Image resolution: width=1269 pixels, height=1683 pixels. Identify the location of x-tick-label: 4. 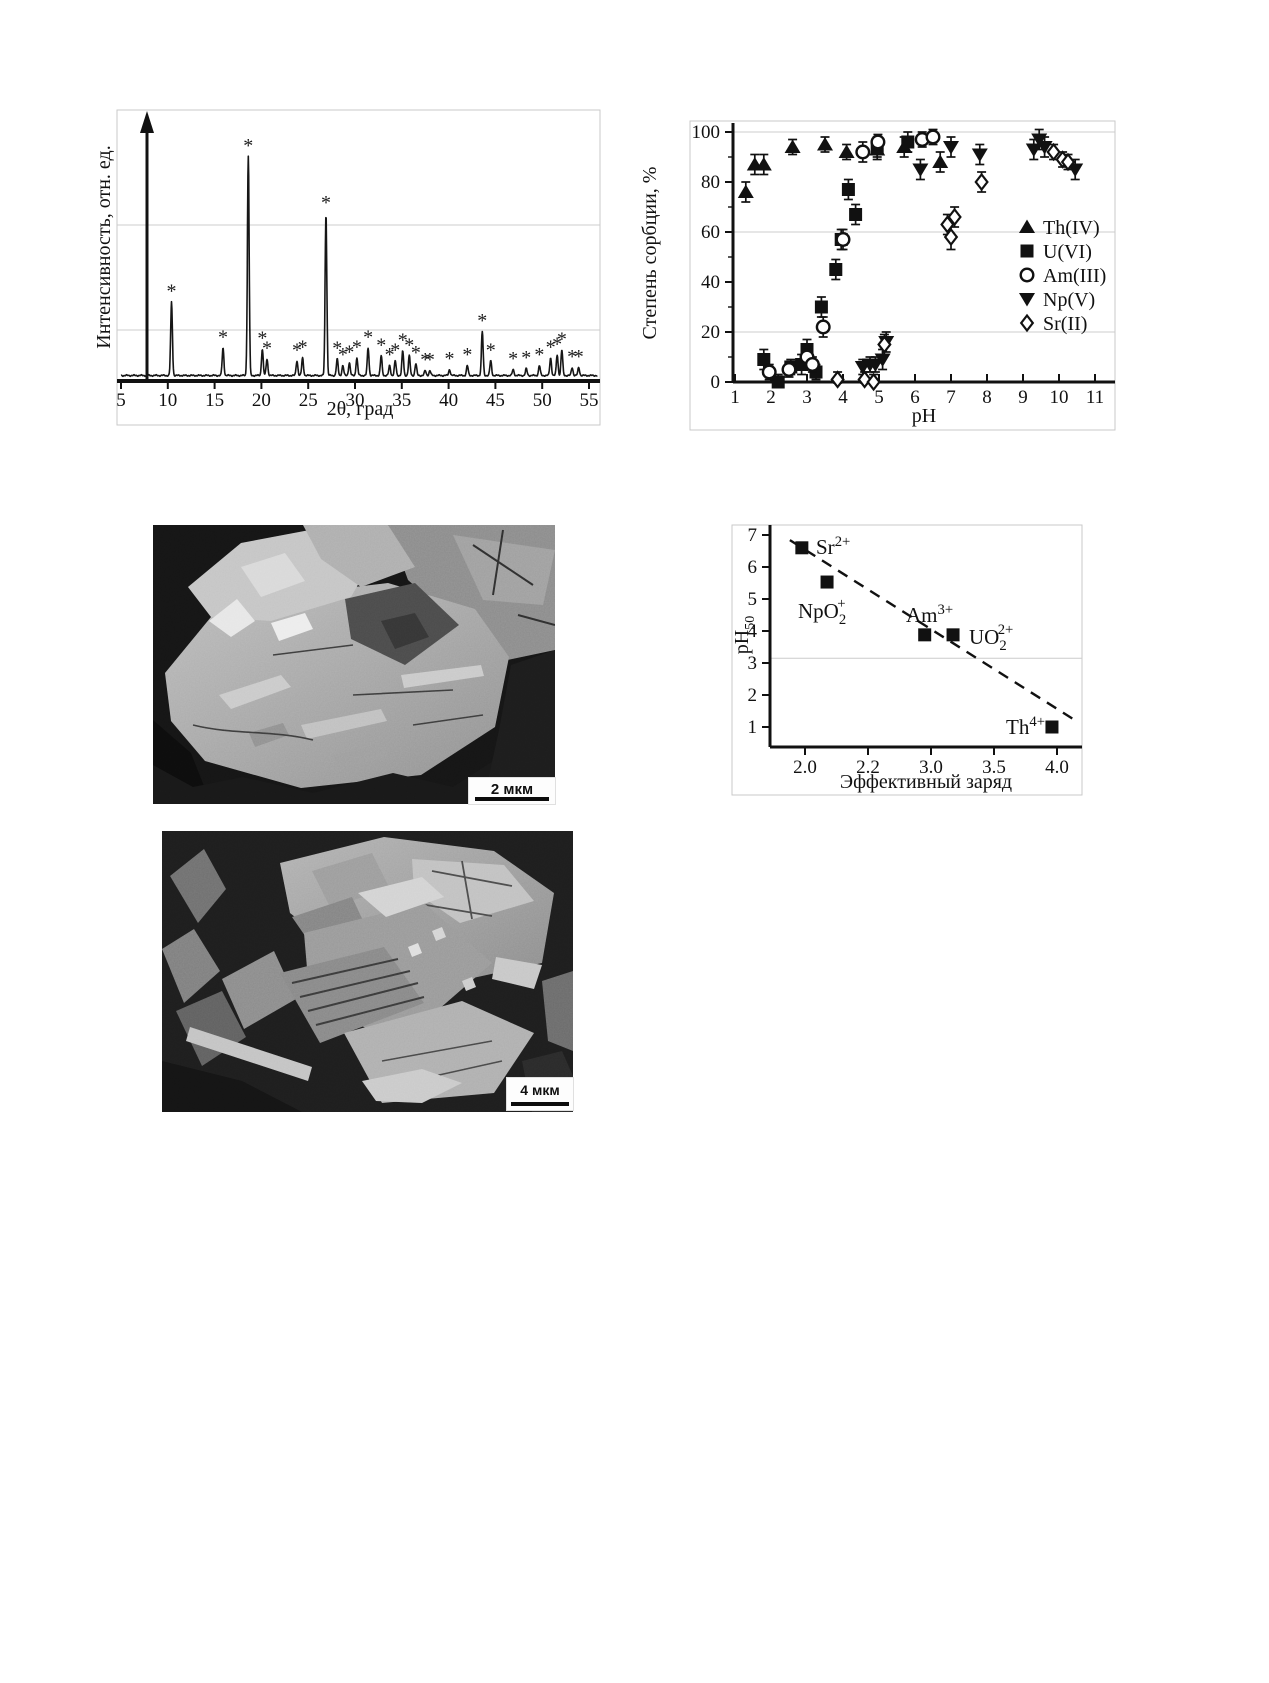
(843, 397).